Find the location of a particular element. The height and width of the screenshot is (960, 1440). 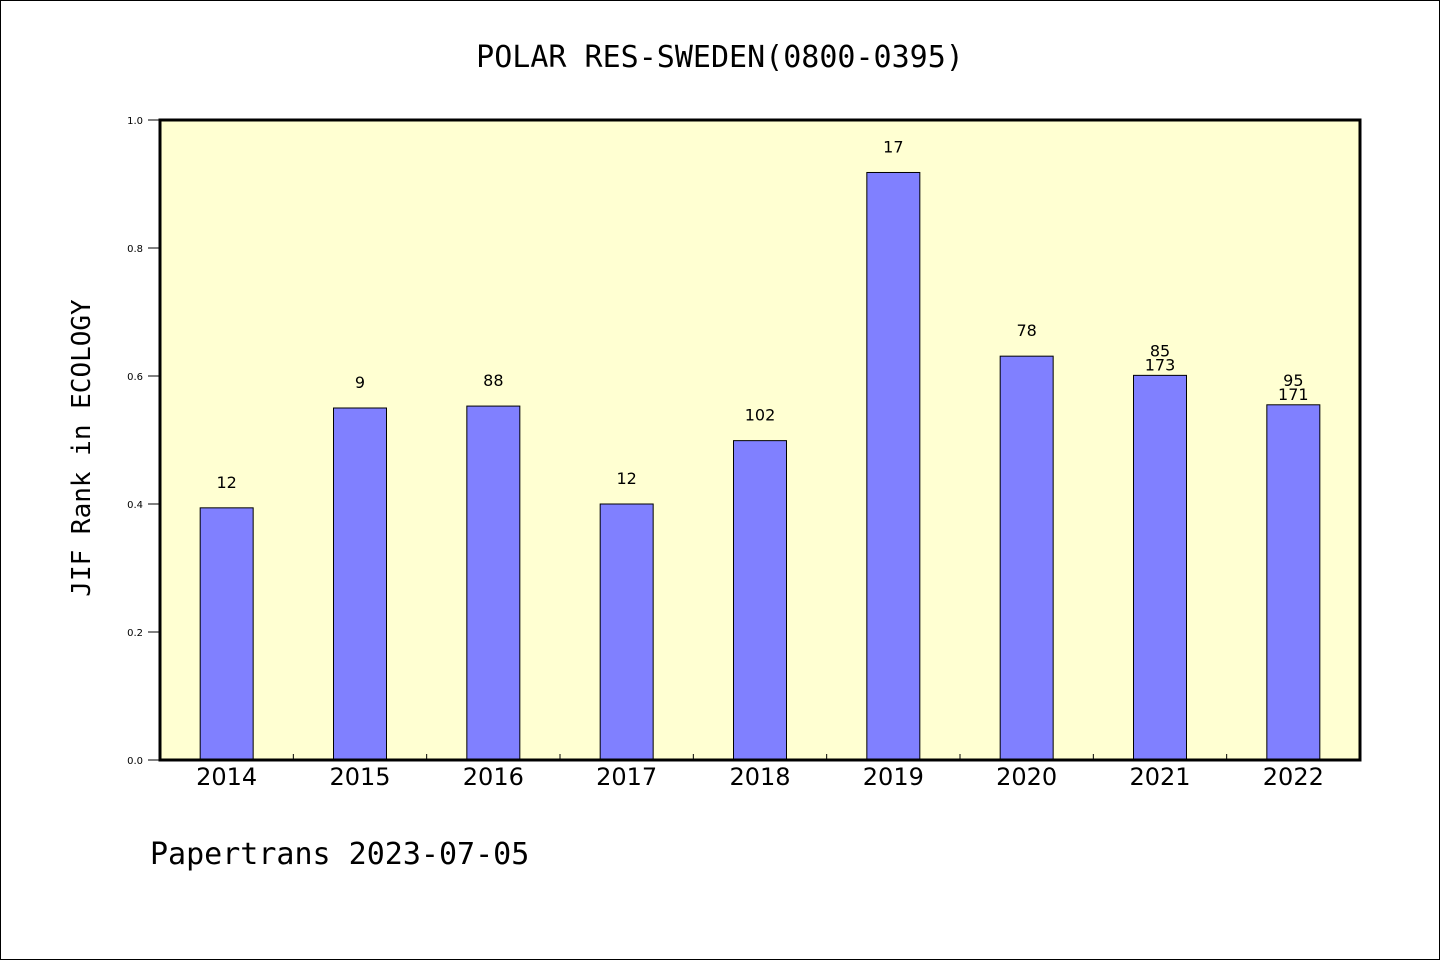

y-tick-label: 0.4 is located at coordinates (135, 505).